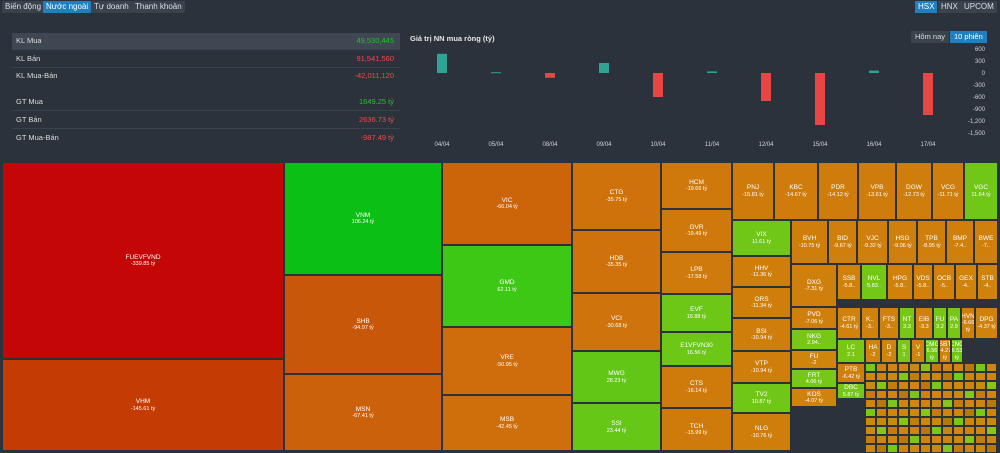 The image size is (1000, 453). What do you see at coordinates (986, 323) in the screenshot?
I see `treemap-cell: DPG -4.37 tỷ` at bounding box center [986, 323].